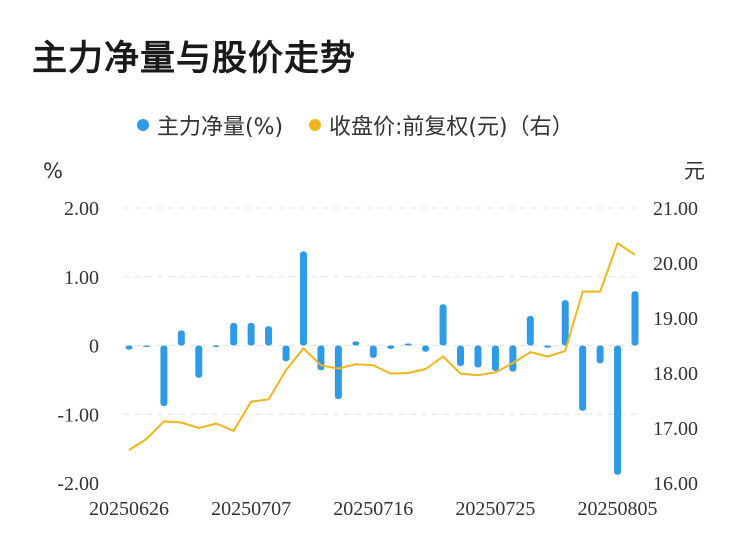  What do you see at coordinates (618, 509) in the screenshot?
I see `x-axis-tick: 20250805` at bounding box center [618, 509].